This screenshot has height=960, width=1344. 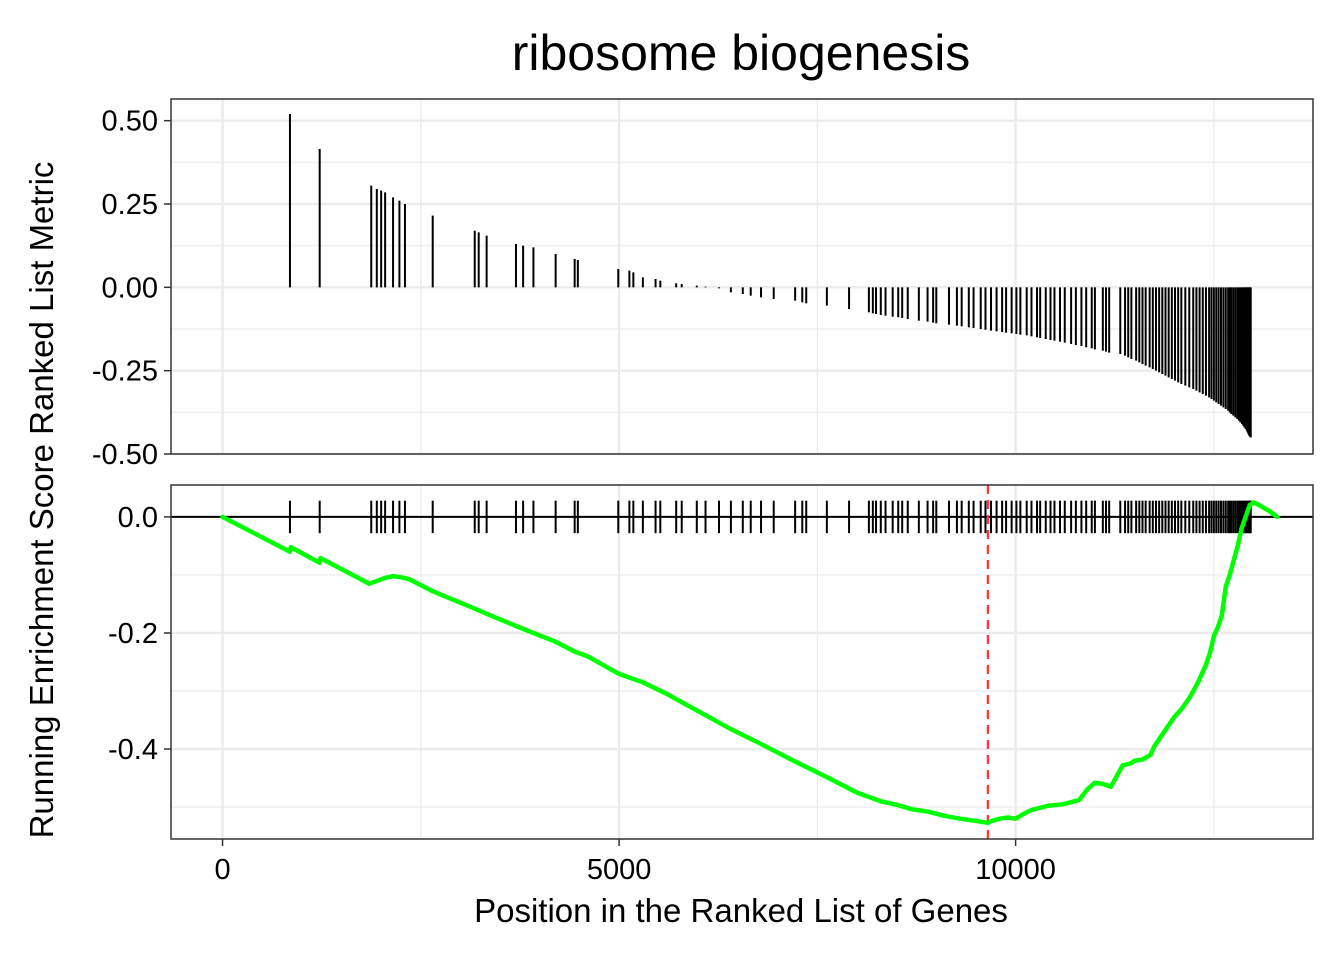 I want to click on ranked-metric-y-tick-label: 0.50, so click(x=130, y=122).